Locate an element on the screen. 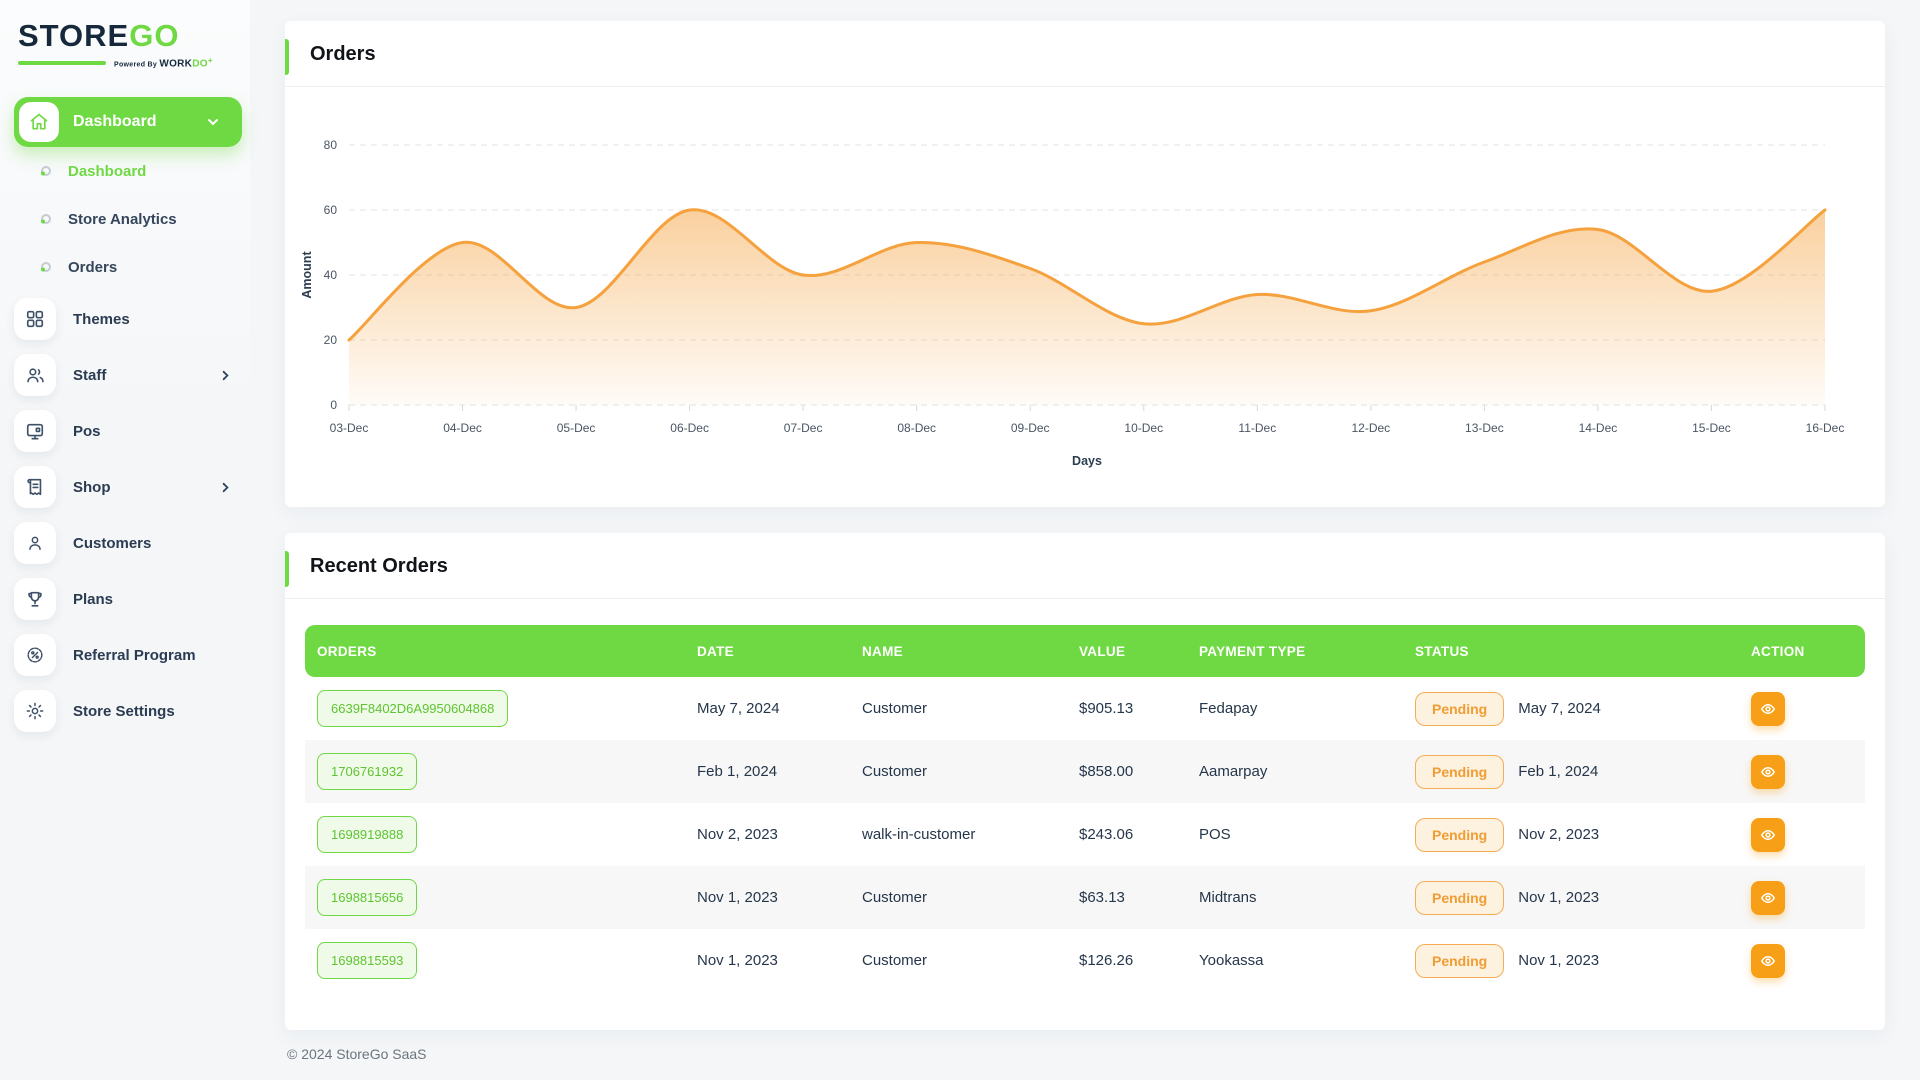 This screenshot has width=1920, height=1080. logo-store: STORE is located at coordinates (74, 35).